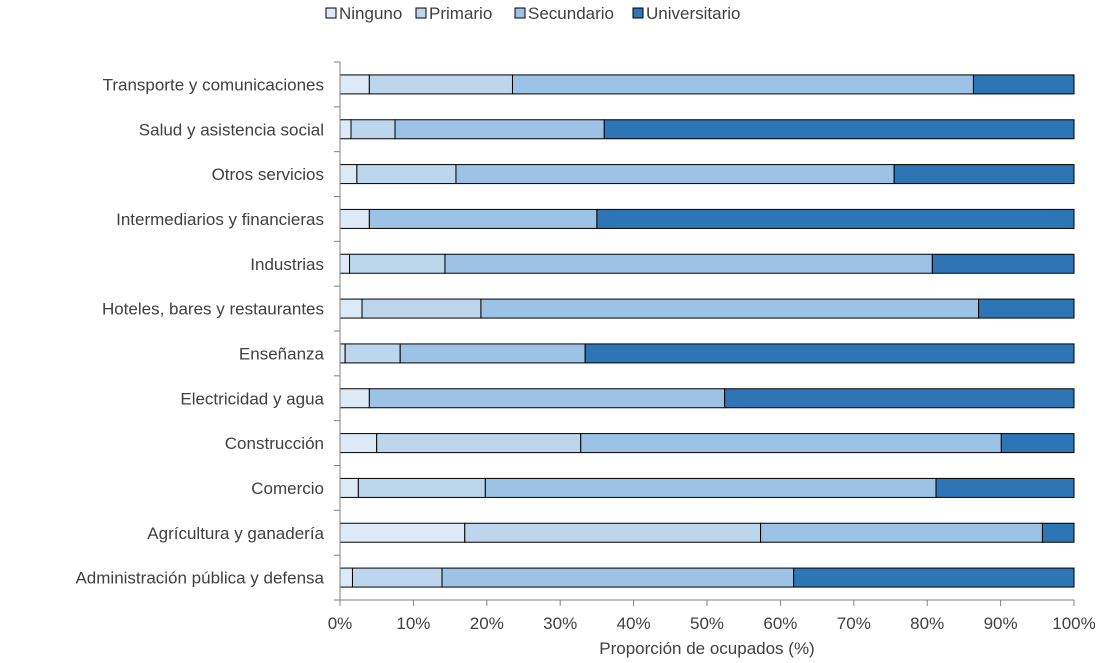 This screenshot has height=663, width=1105. I want to click on legend-swatch-universitario, so click(638, 13).